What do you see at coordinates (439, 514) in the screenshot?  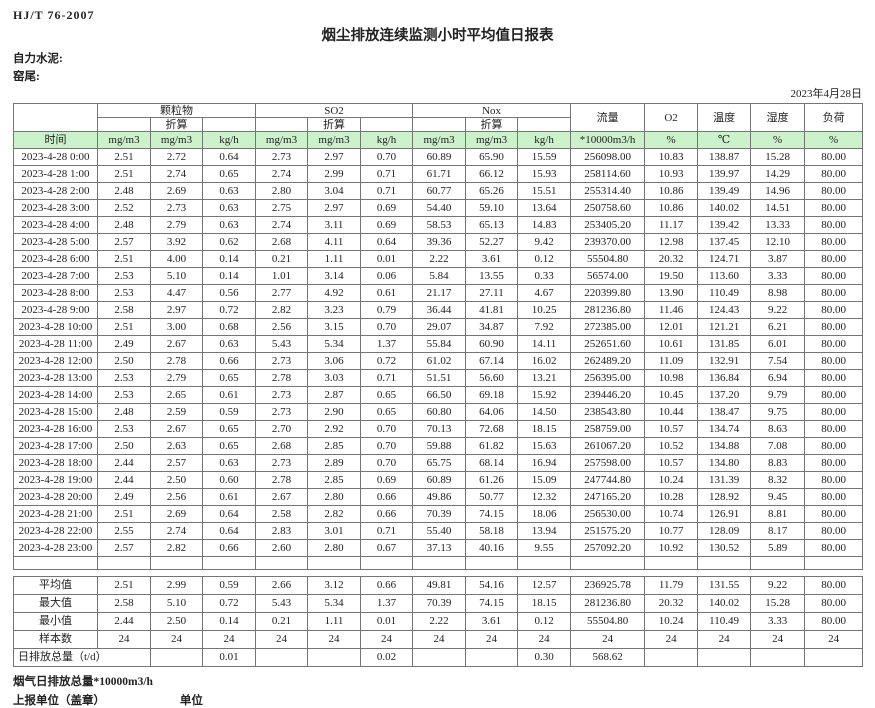 I see `cell-value: 70.39` at bounding box center [439, 514].